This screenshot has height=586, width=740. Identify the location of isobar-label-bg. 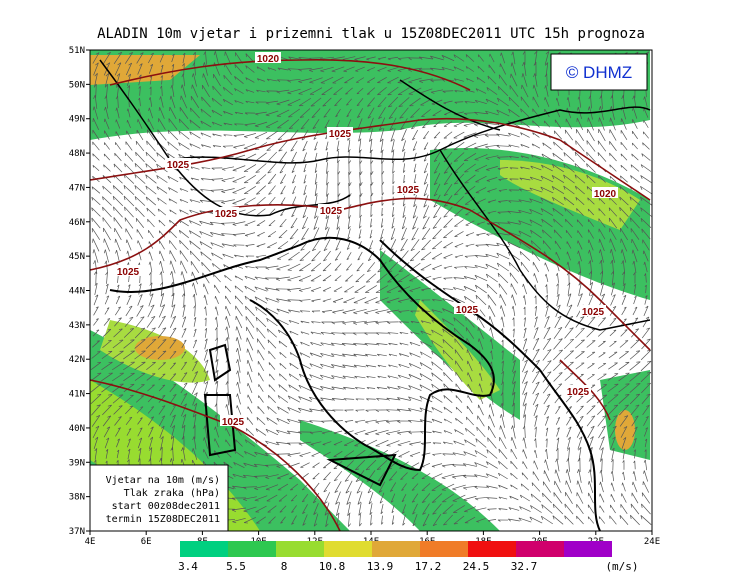
(233, 420).